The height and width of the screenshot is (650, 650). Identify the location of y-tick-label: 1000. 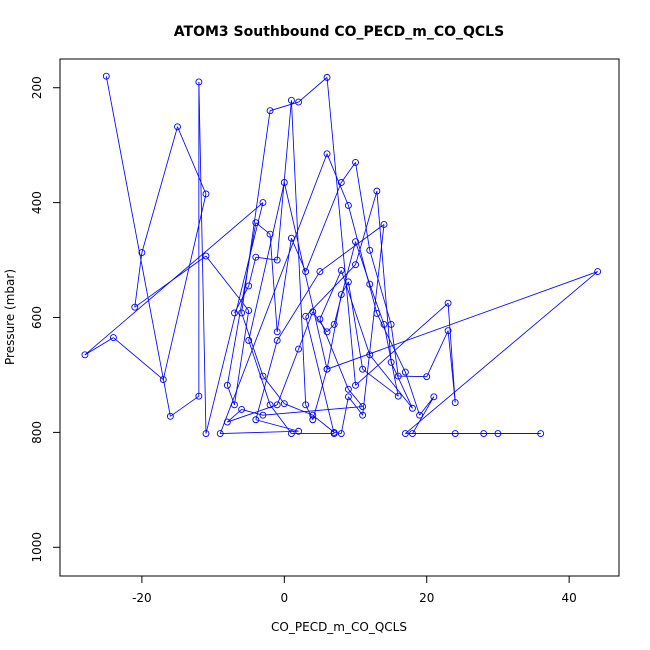
(37, 547).